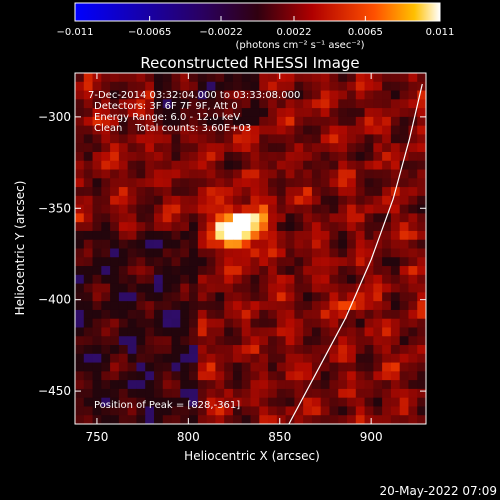 This screenshot has height=500, width=500. Describe the element at coordinates (167, 117) in the screenshot. I see `annotation-energy-range: Energy Range: 6.0 - 12.0 keV` at that location.